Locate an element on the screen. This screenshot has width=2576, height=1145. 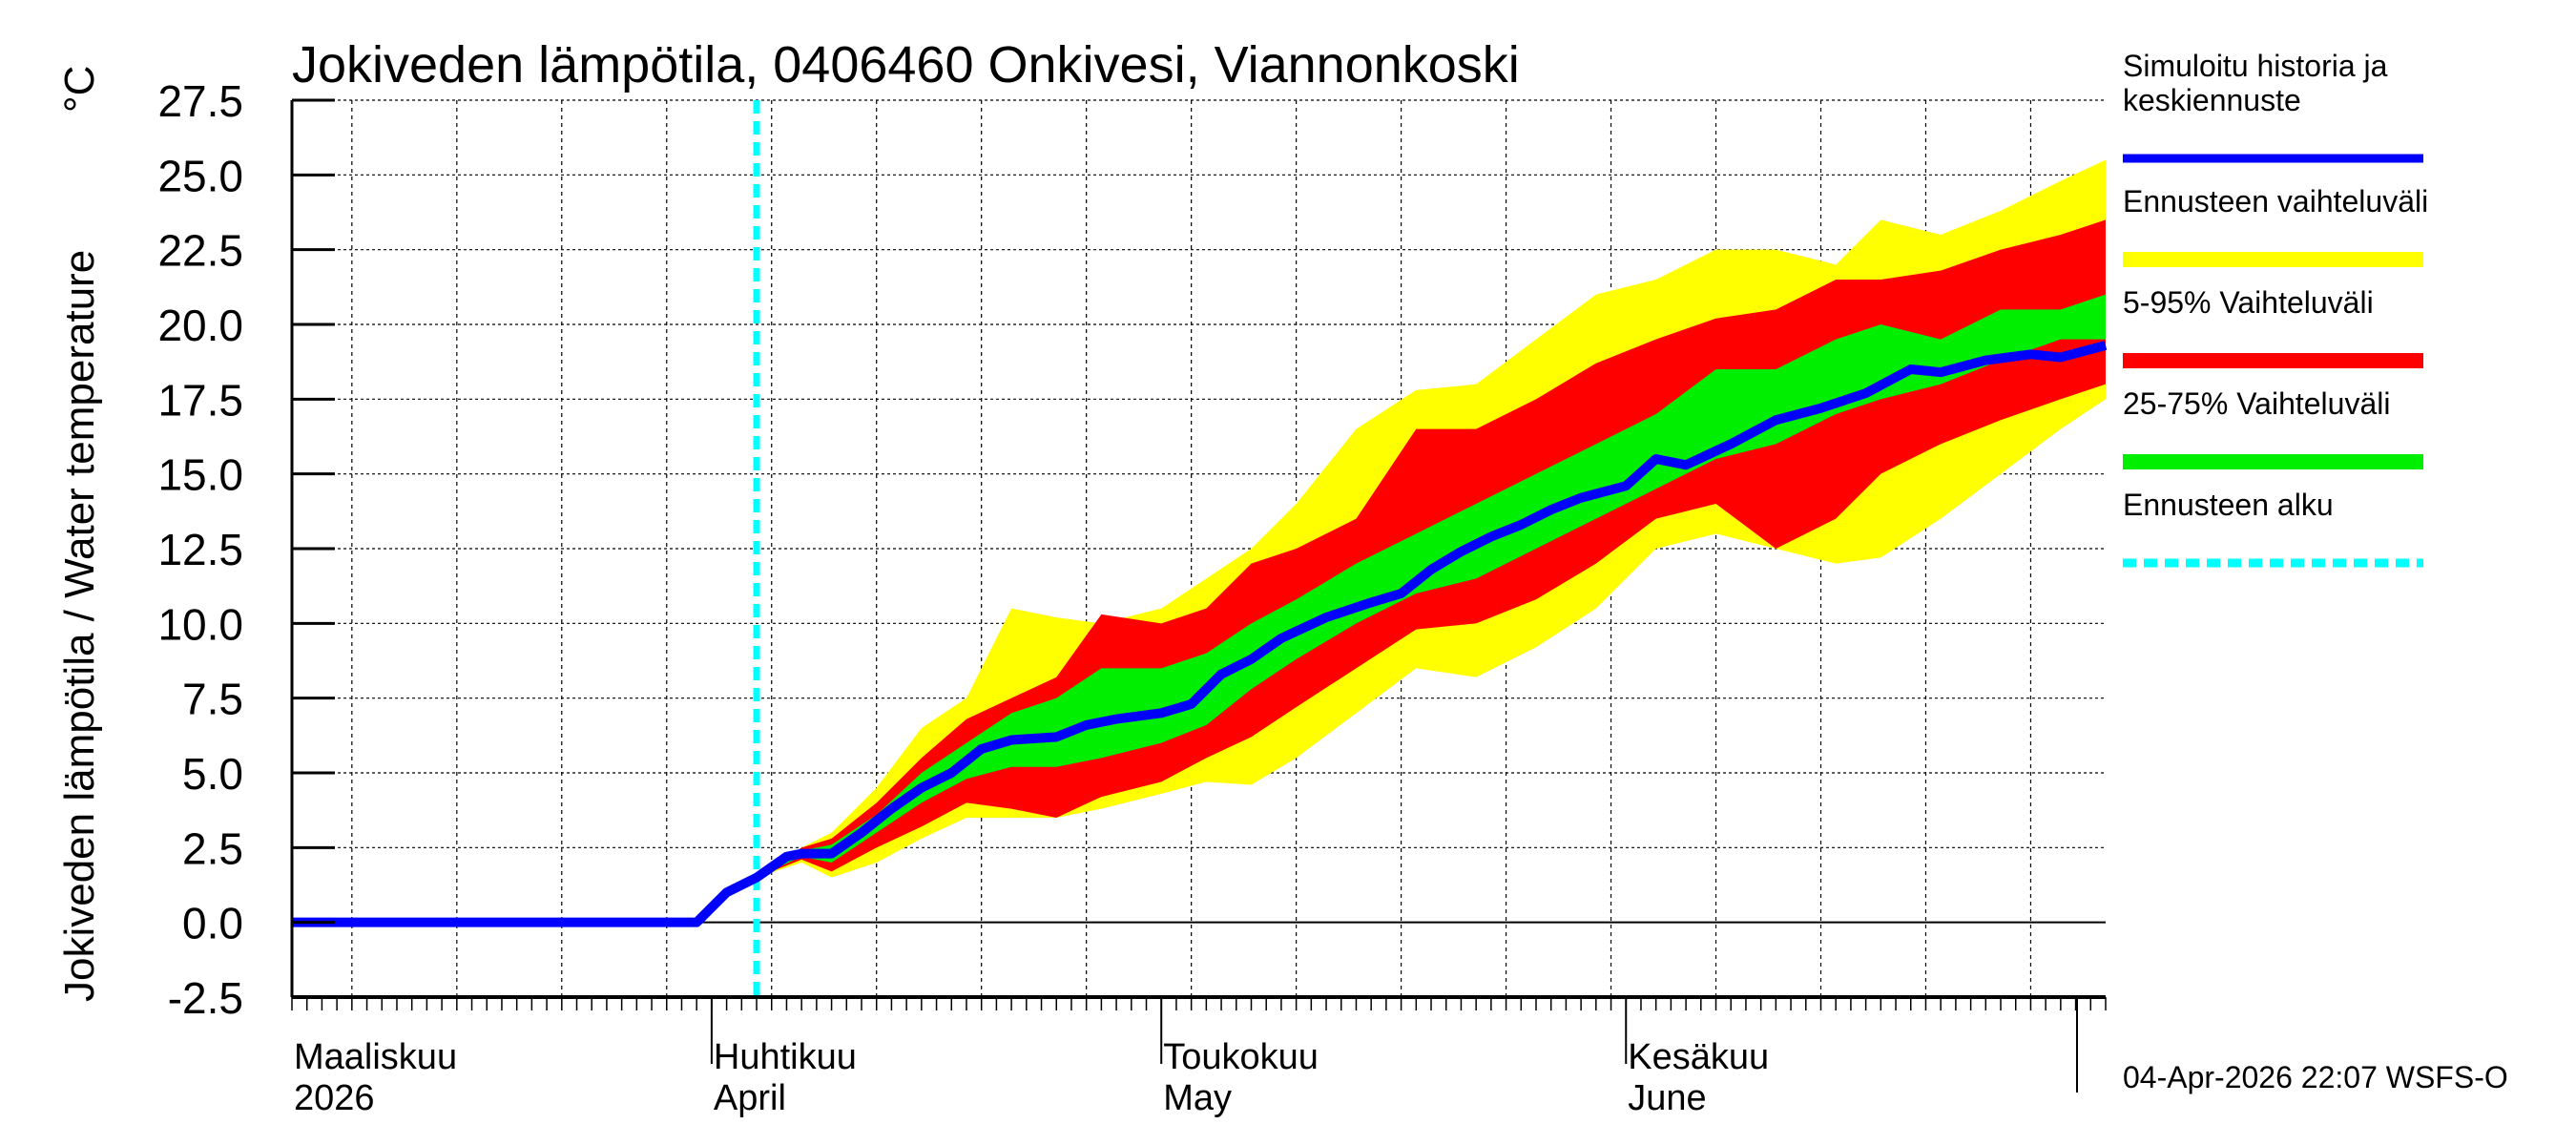
legend-label: Ennusteen alku is located at coordinates (2228, 505).